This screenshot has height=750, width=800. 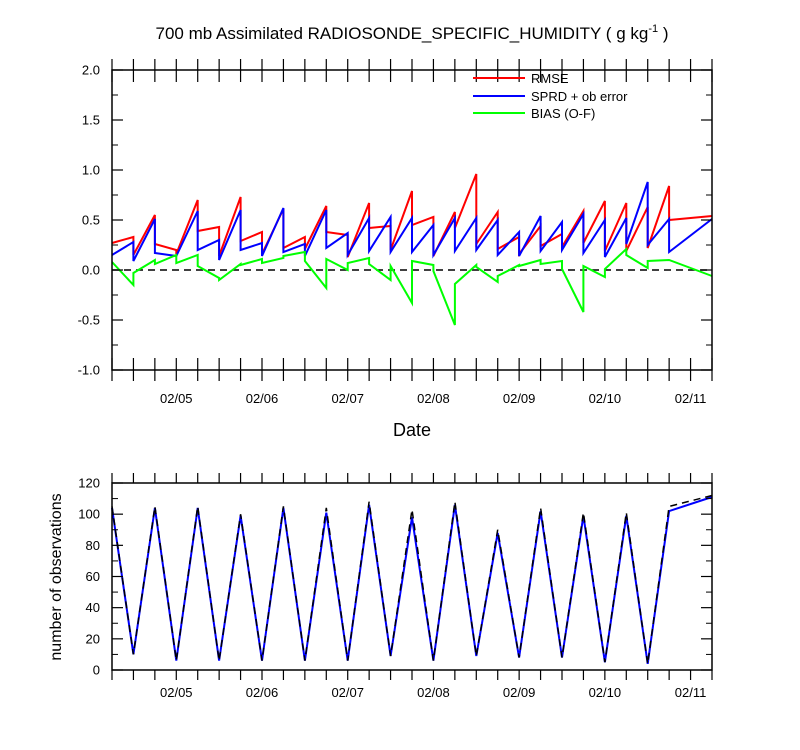 What do you see at coordinates (91, 70) in the screenshot?
I see `y-tick-label: 2.0` at bounding box center [91, 70].